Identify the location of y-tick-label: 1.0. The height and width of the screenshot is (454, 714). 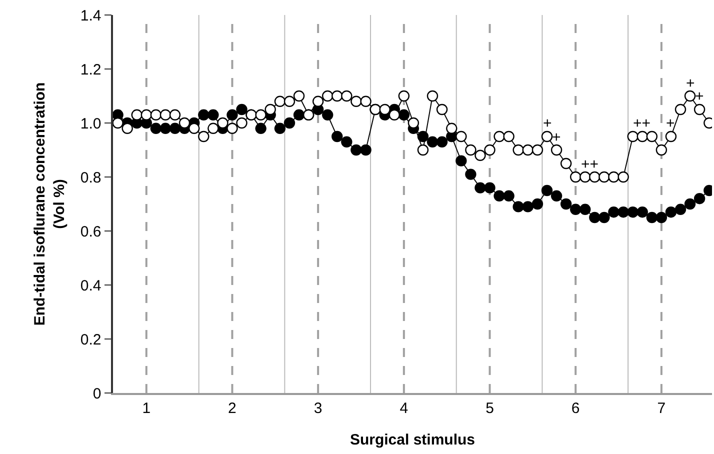
(91, 123).